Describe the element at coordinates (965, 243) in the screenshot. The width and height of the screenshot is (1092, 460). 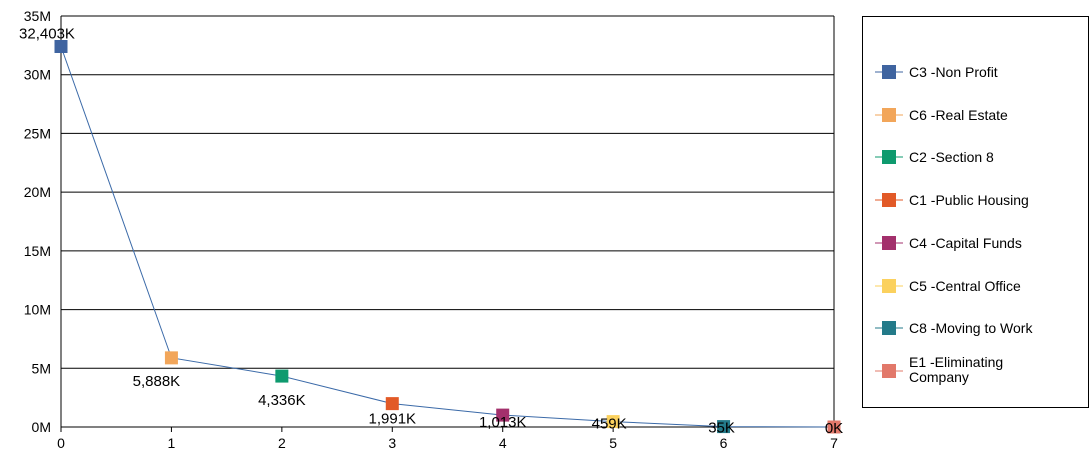
I see `legend-label: C4 -Capital Funds` at that location.